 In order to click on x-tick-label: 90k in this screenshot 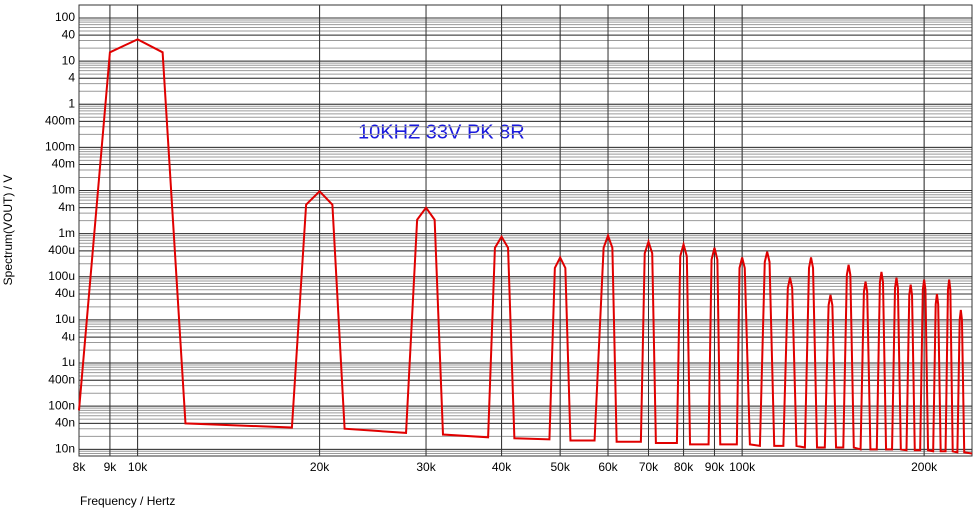, I will do `click(715, 467)`.